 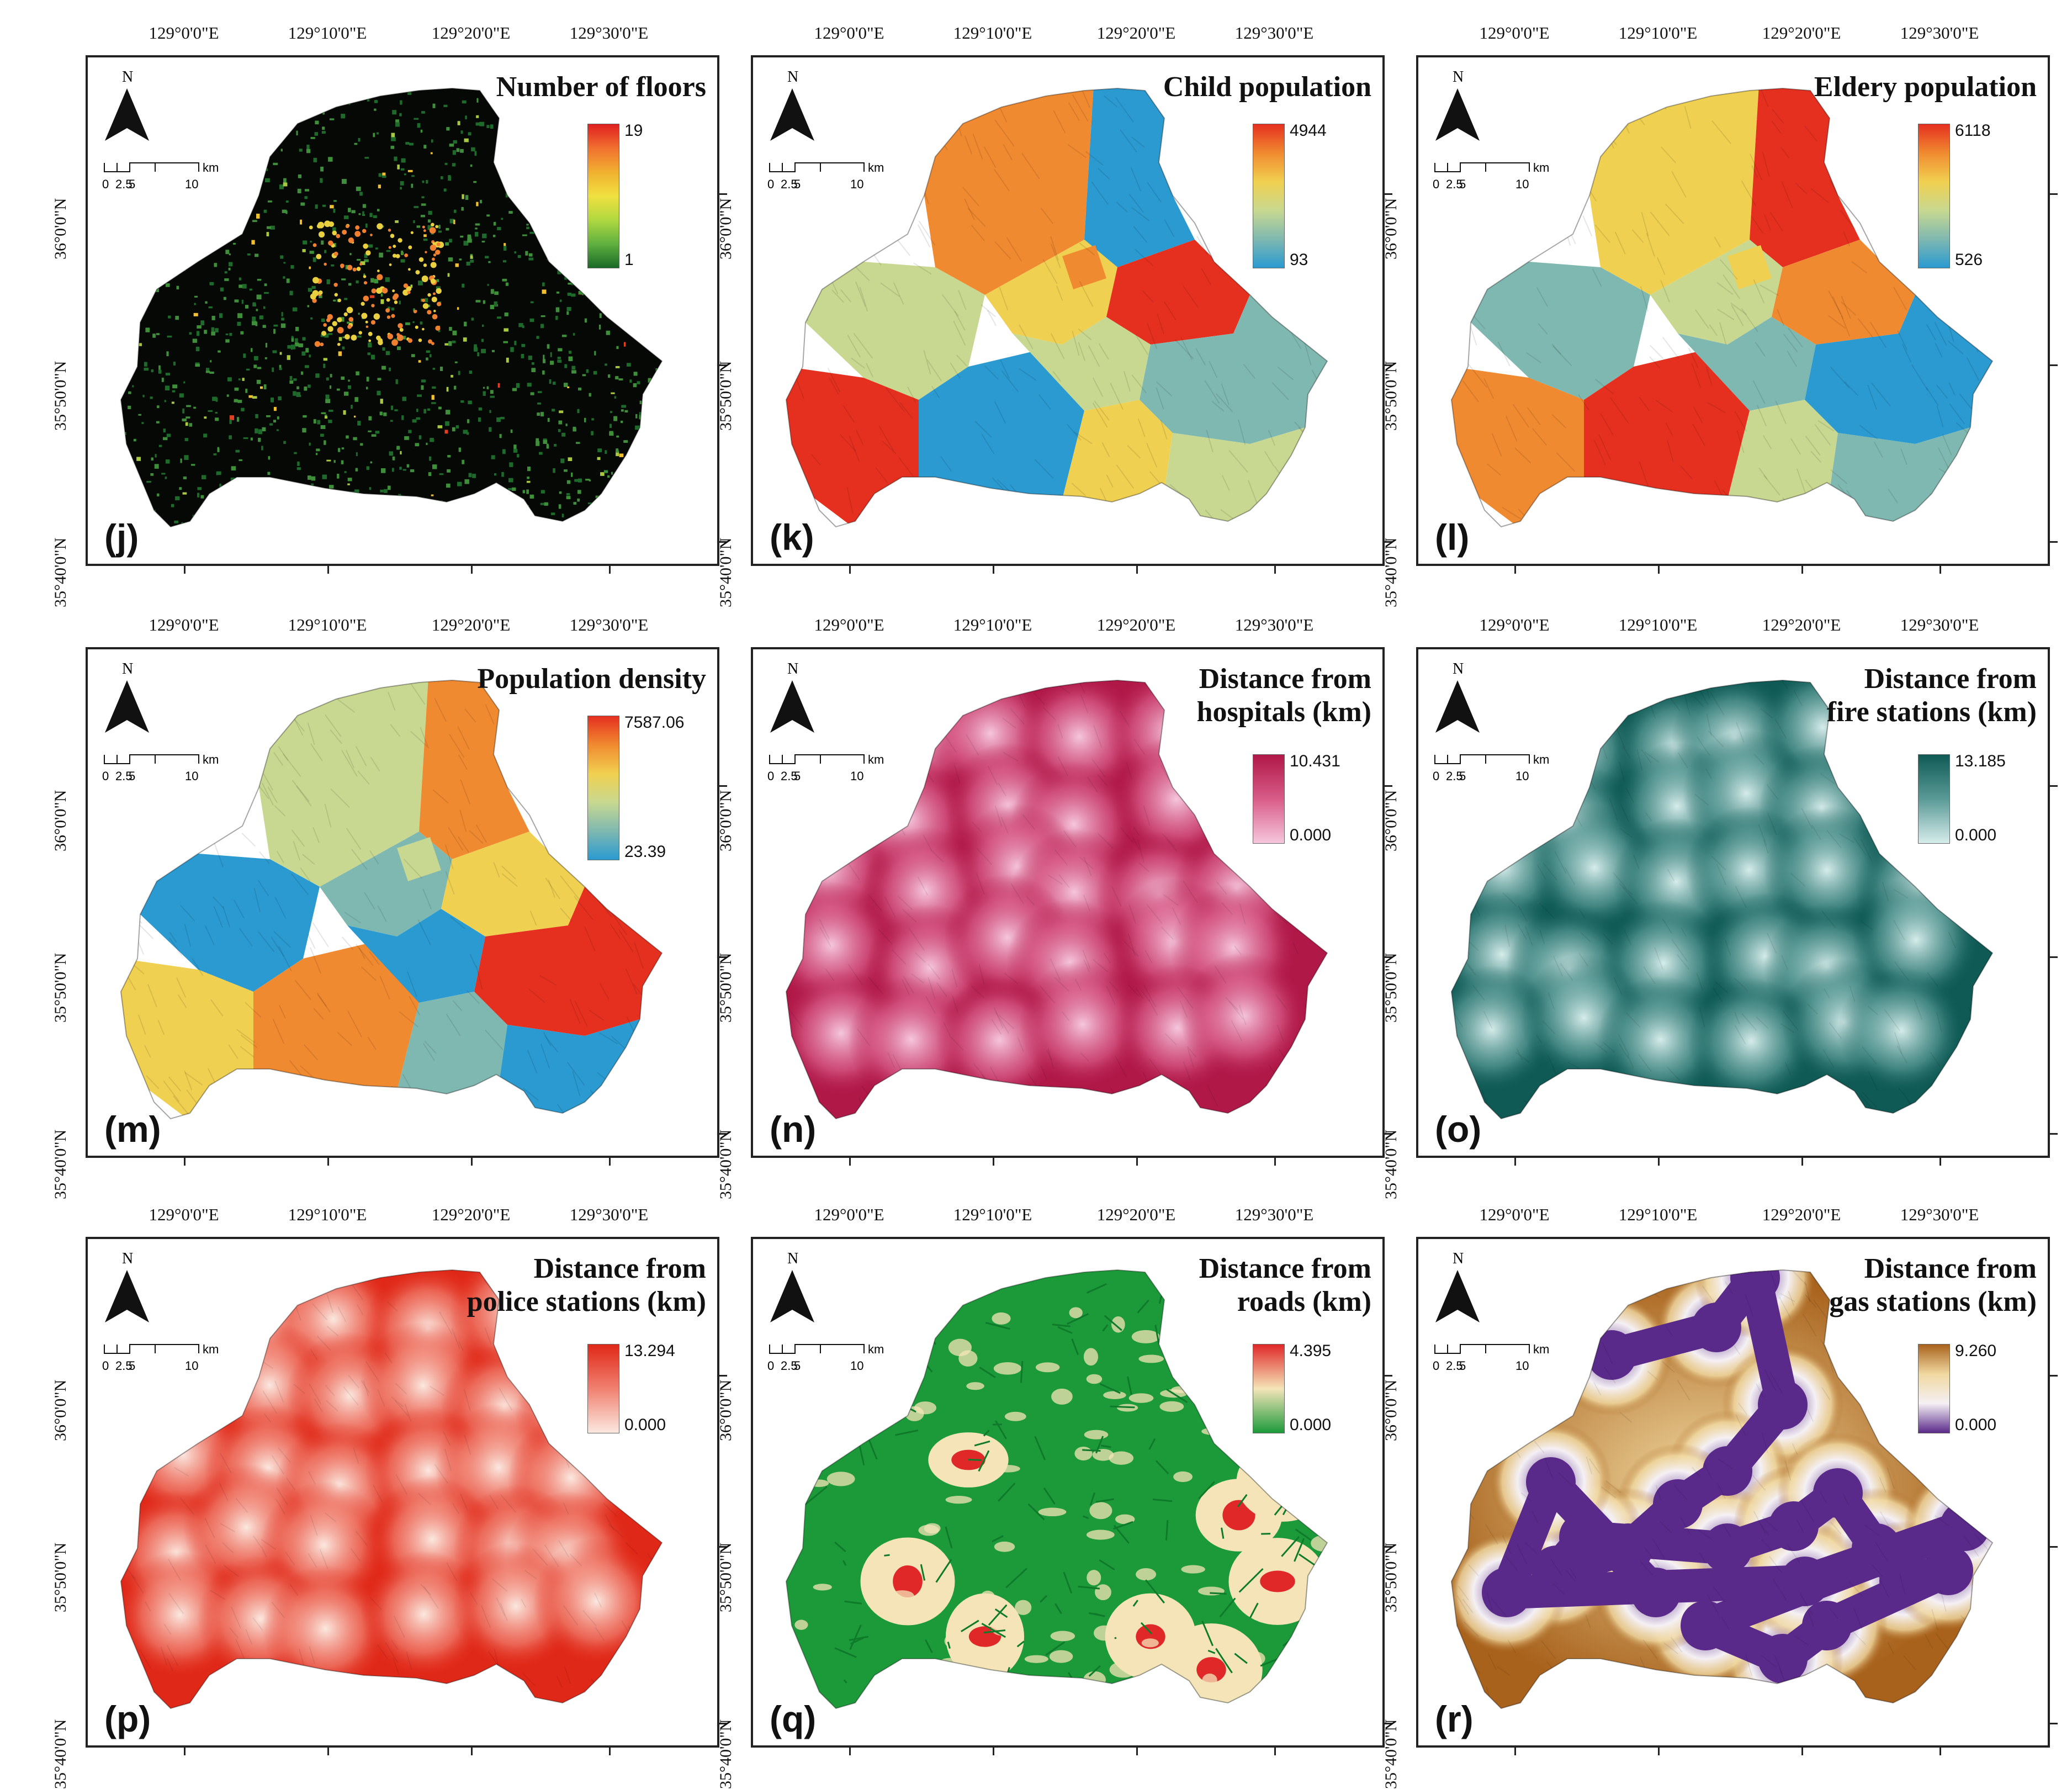 What do you see at coordinates (1980, 762) in the screenshot?
I see `legend-max-label: 13.185` at bounding box center [1980, 762].